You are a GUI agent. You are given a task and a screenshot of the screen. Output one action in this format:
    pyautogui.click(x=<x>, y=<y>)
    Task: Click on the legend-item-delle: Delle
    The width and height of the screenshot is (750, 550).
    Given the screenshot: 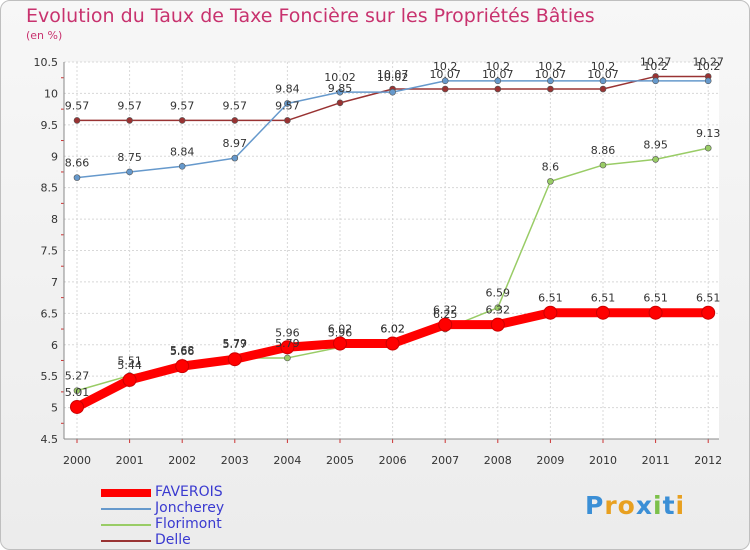 What is the action you would take?
    pyautogui.click(x=201, y=540)
    